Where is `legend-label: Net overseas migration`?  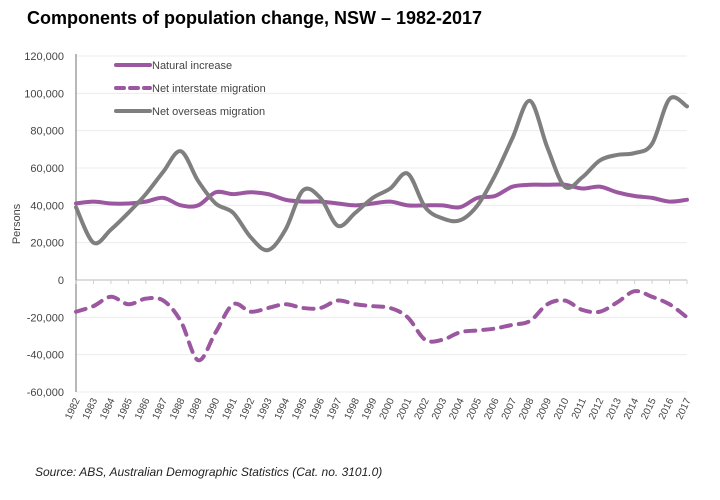 legend-label: Net overseas migration is located at coordinates (208, 112).